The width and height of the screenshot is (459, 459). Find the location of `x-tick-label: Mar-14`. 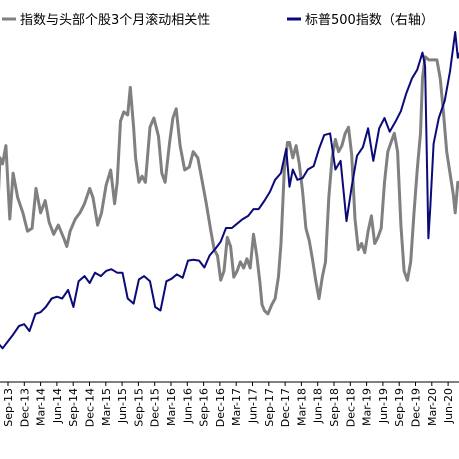

x-tick-label: Mar-14 is located at coordinates (41, 407).